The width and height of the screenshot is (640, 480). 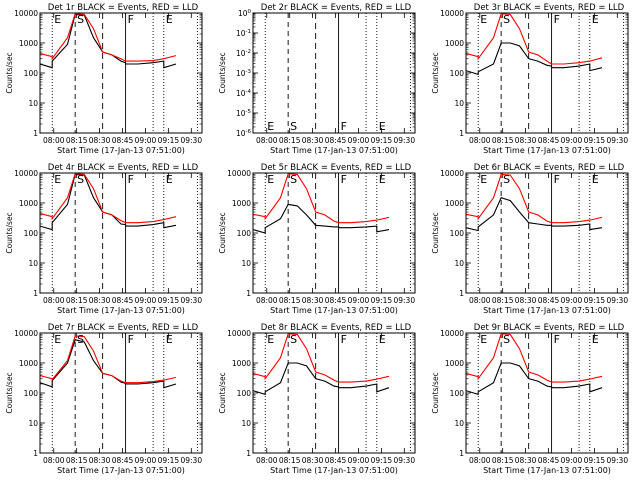 I want to click on panel-title: Det 1r BLACK = Events, RED = LLD, so click(x=123, y=8).